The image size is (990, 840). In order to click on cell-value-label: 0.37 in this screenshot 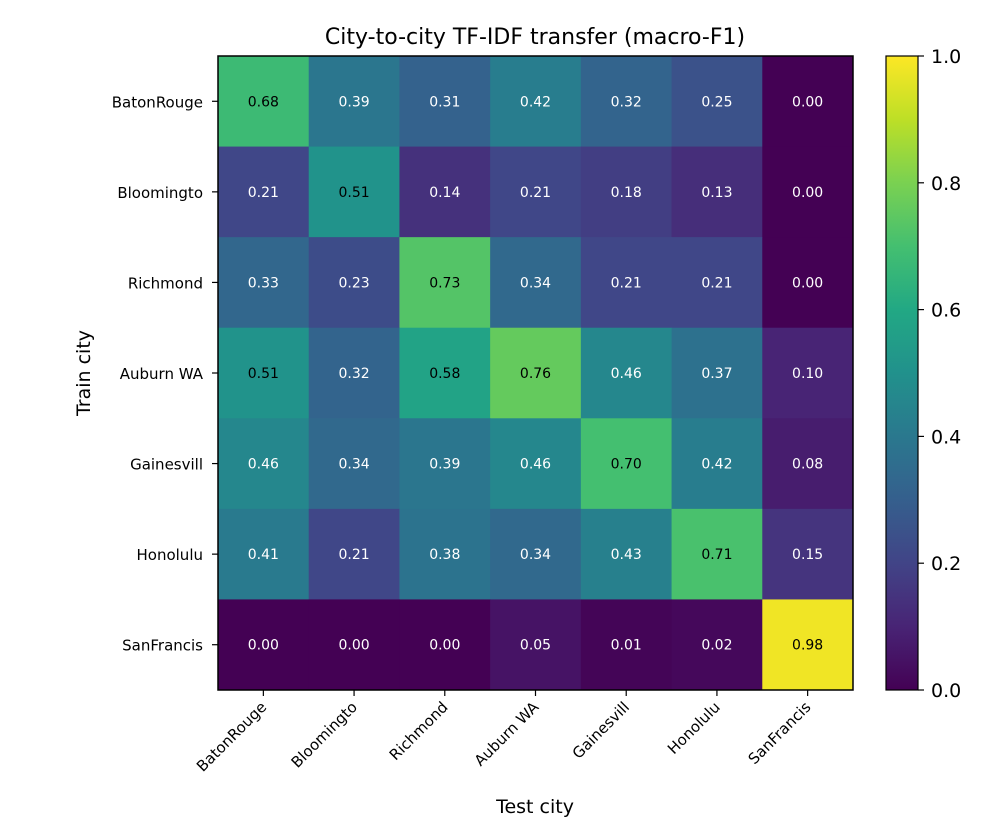, I will do `click(716, 374)`.